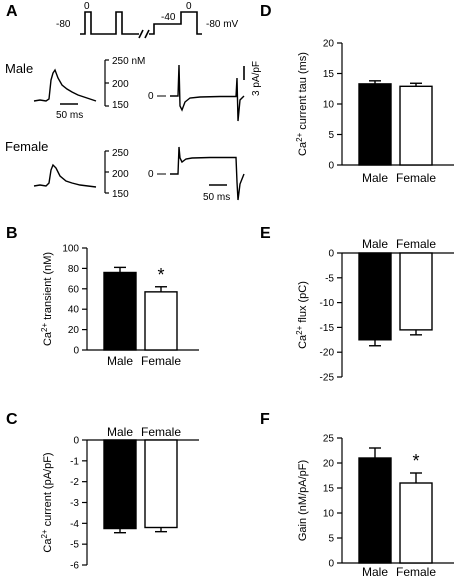 The image size is (474, 577). What do you see at coordinates (329, 105) in the screenshot?
I see `d-y-tick-label: 10` at bounding box center [329, 105].